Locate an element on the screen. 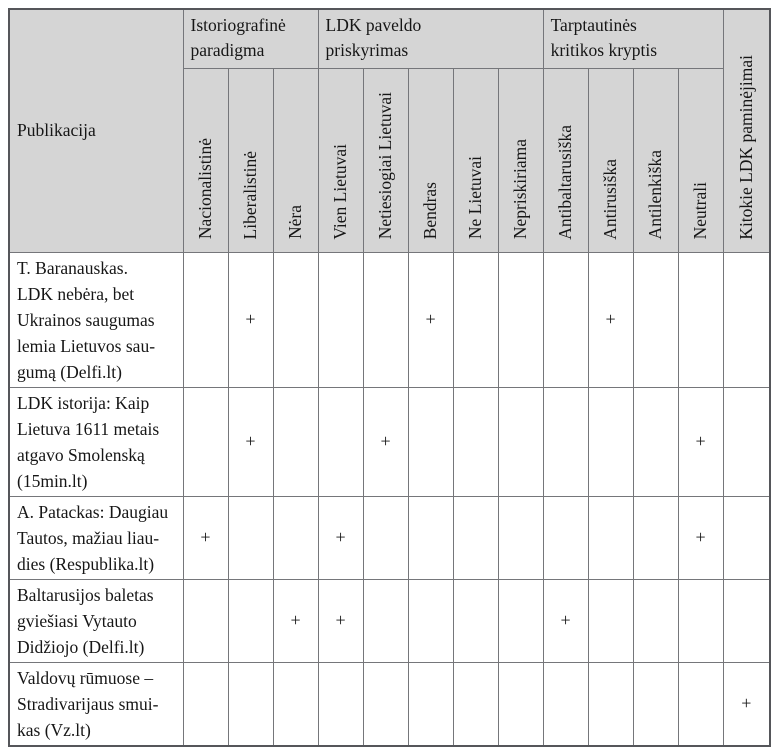 This screenshot has width=780, height=747. column-header-antirusiska: Antirusiška is located at coordinates (610, 160).